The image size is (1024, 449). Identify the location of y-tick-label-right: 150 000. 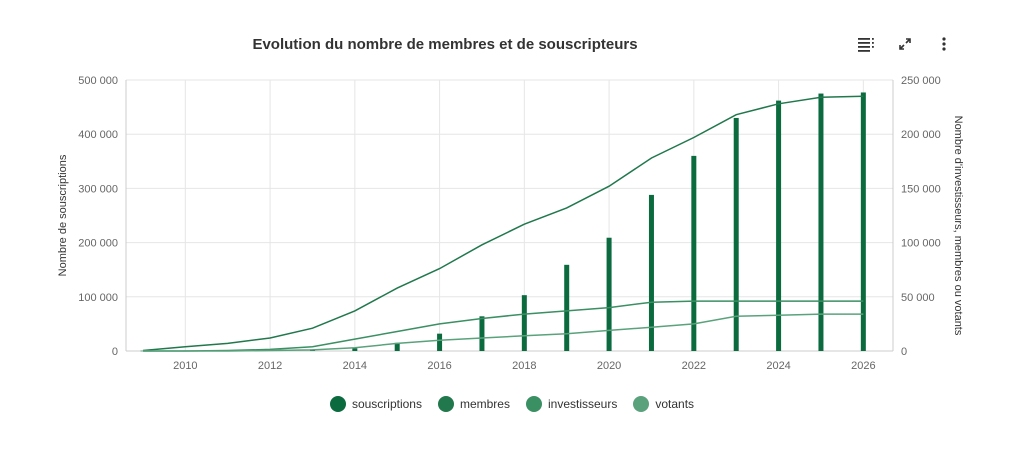
(921, 189).